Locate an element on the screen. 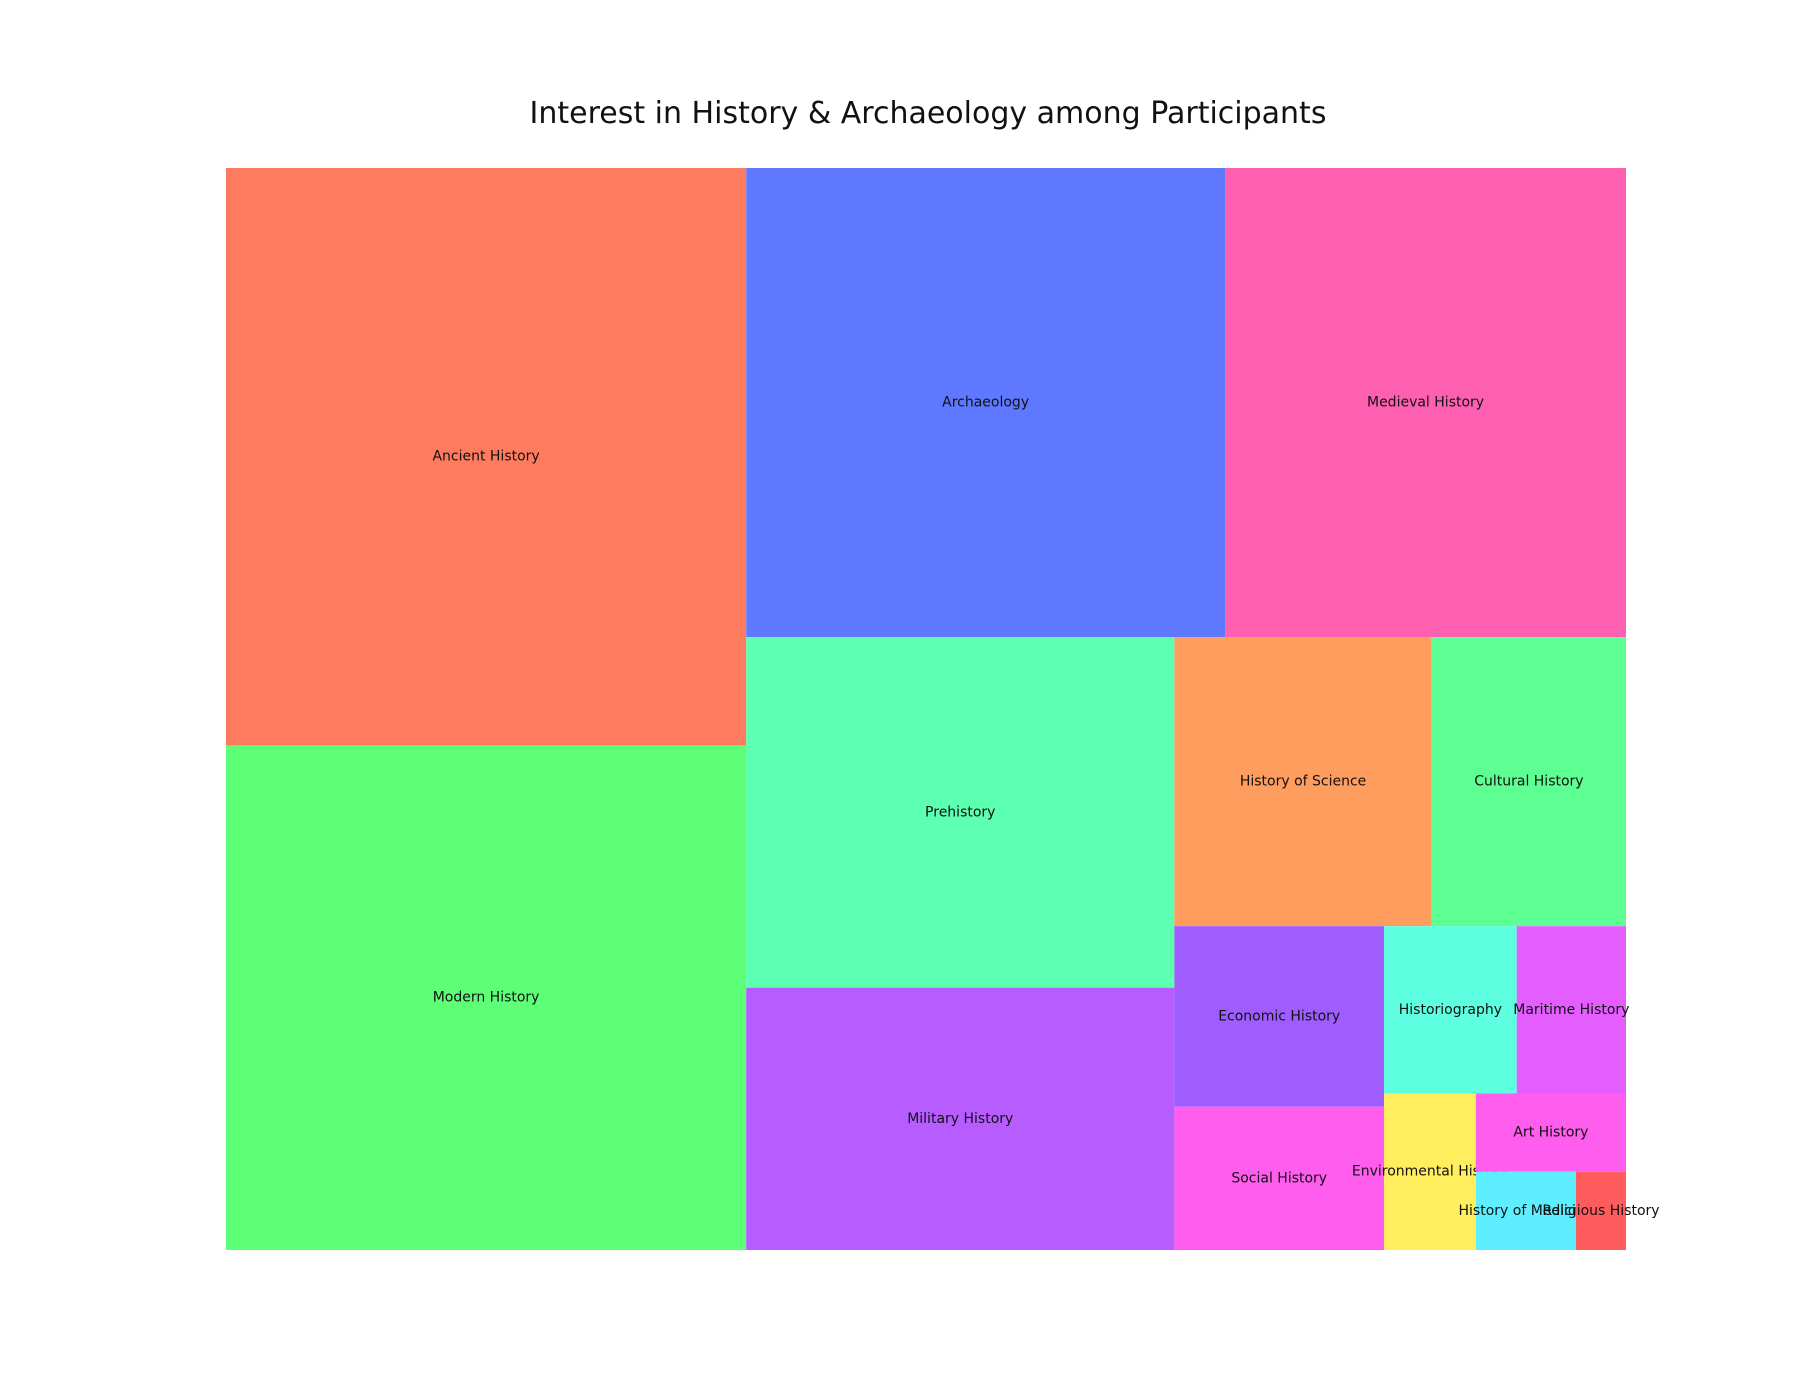 The width and height of the screenshot is (1800, 1400). tile-prehistory is located at coordinates (960, 812).